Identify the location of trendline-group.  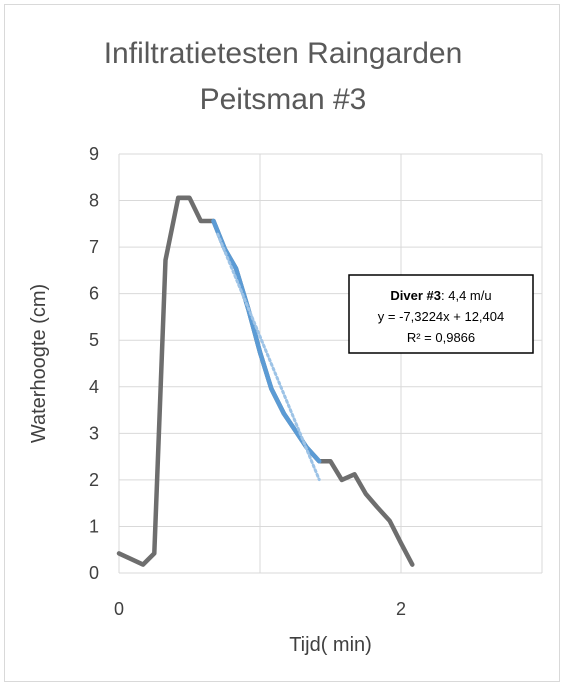
(268, 357).